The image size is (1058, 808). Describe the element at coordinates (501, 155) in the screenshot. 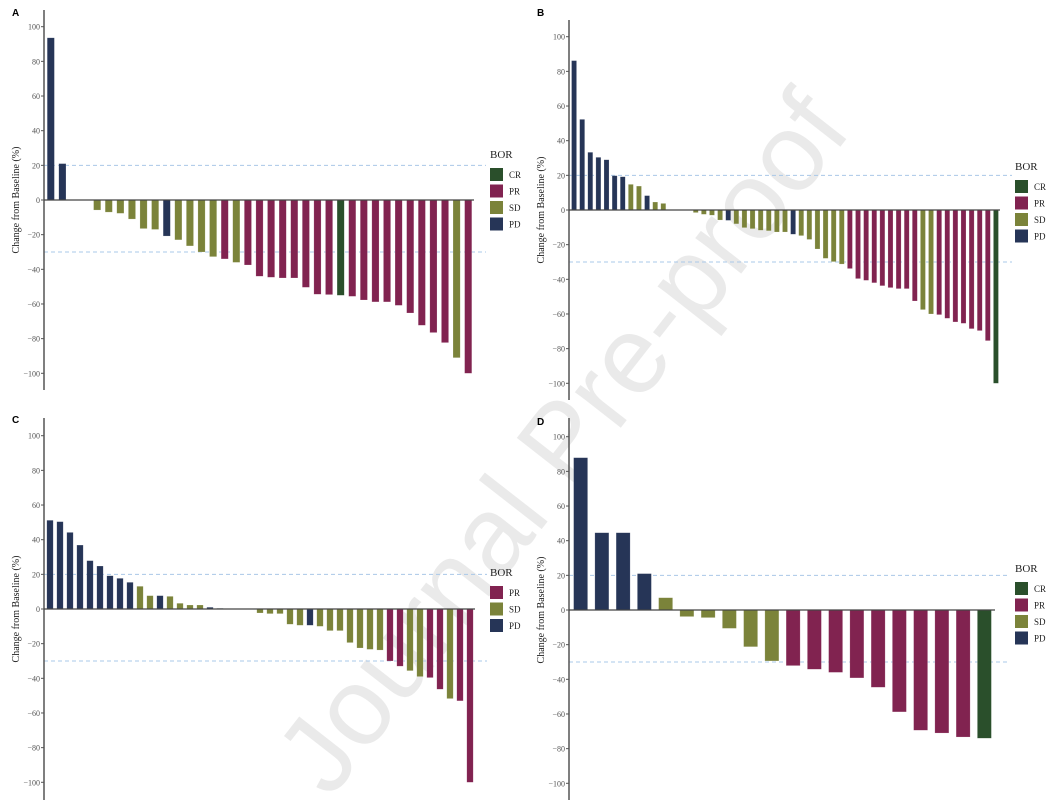

I see `legend-title: BOR` at that location.